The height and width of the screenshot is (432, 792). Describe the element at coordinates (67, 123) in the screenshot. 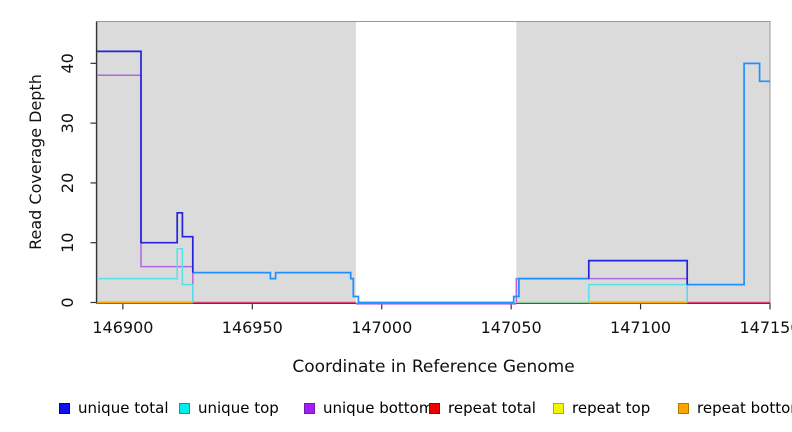

I see `y-tick-label: 30` at that location.